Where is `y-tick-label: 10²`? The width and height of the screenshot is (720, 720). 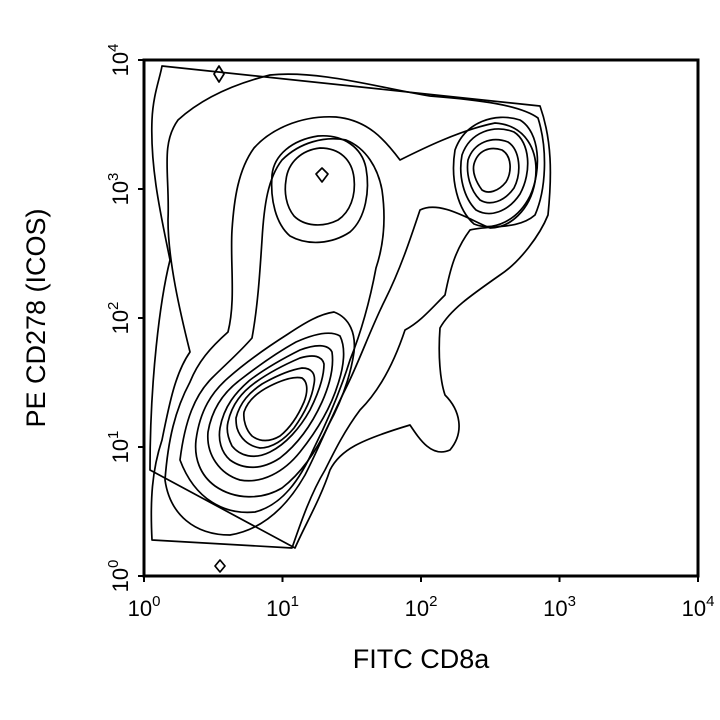
y-tick-label: 10² is located at coordinates (119, 318).